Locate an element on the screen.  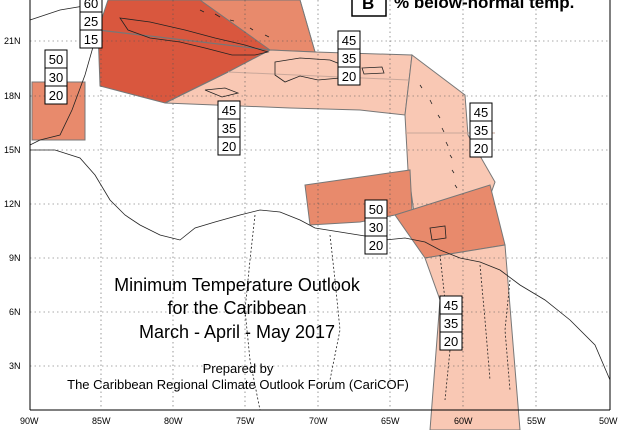
credit-line-1: Prepared by is located at coordinates (238, 368).